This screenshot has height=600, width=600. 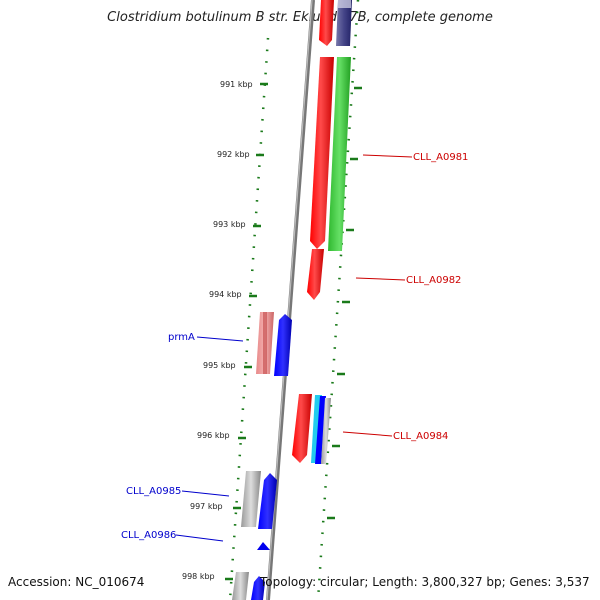 I want to click on feature-bottom-blue, so click(x=258, y=588).